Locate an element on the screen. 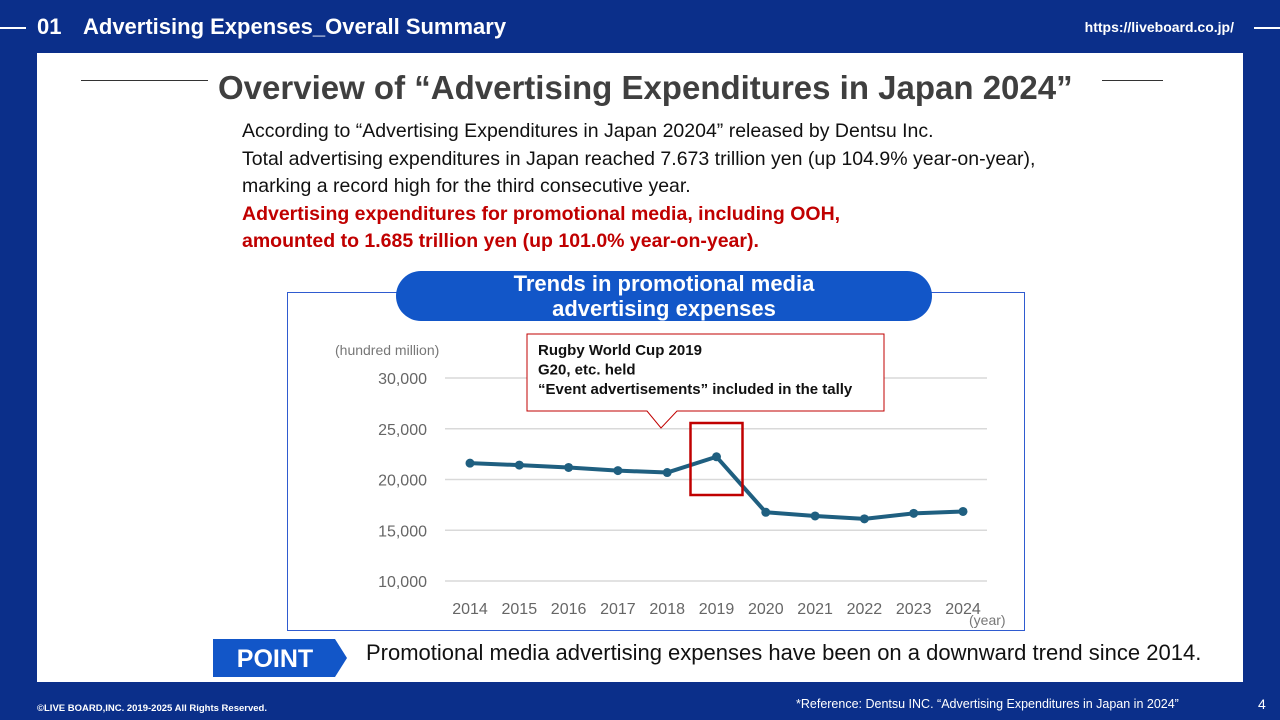 This screenshot has height=720, width=1280. series-line is located at coordinates (716, 487).